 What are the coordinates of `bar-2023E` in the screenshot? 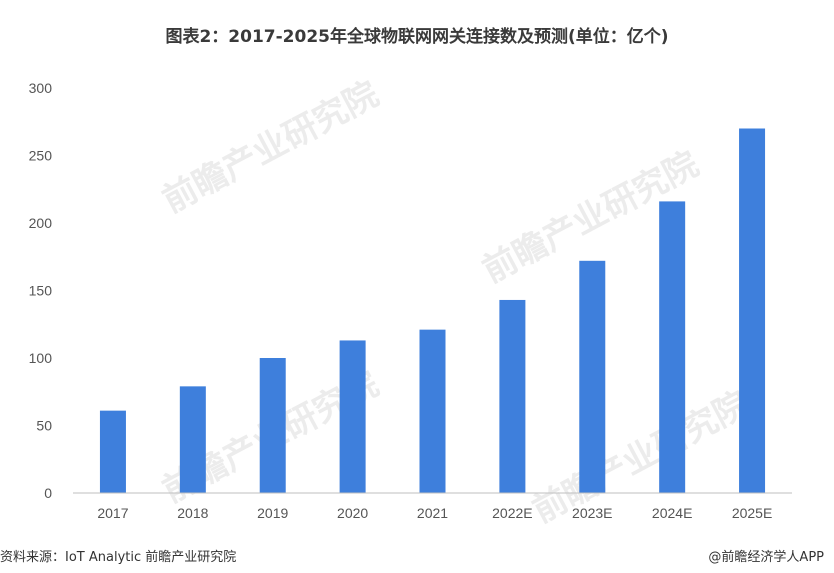 It's located at (592, 376).